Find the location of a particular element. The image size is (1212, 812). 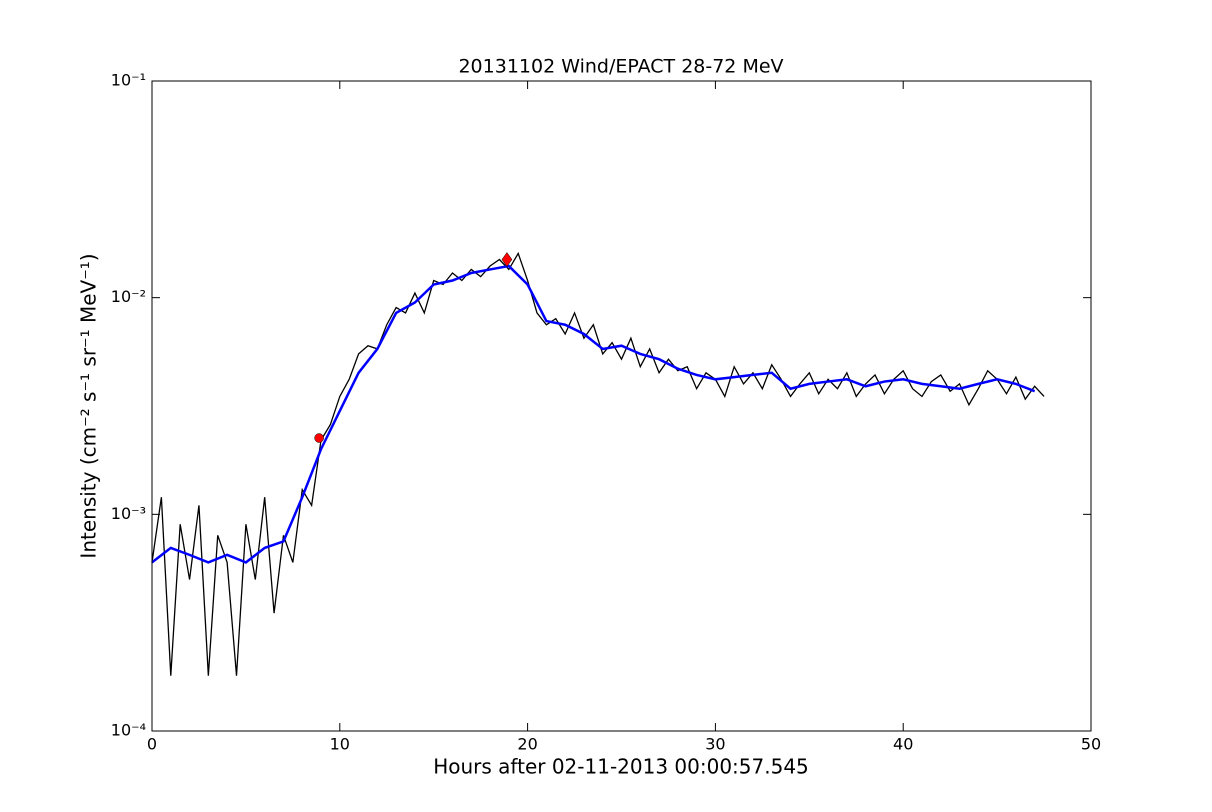

y-tick-label: 10⁻¹ is located at coordinates (128, 80).